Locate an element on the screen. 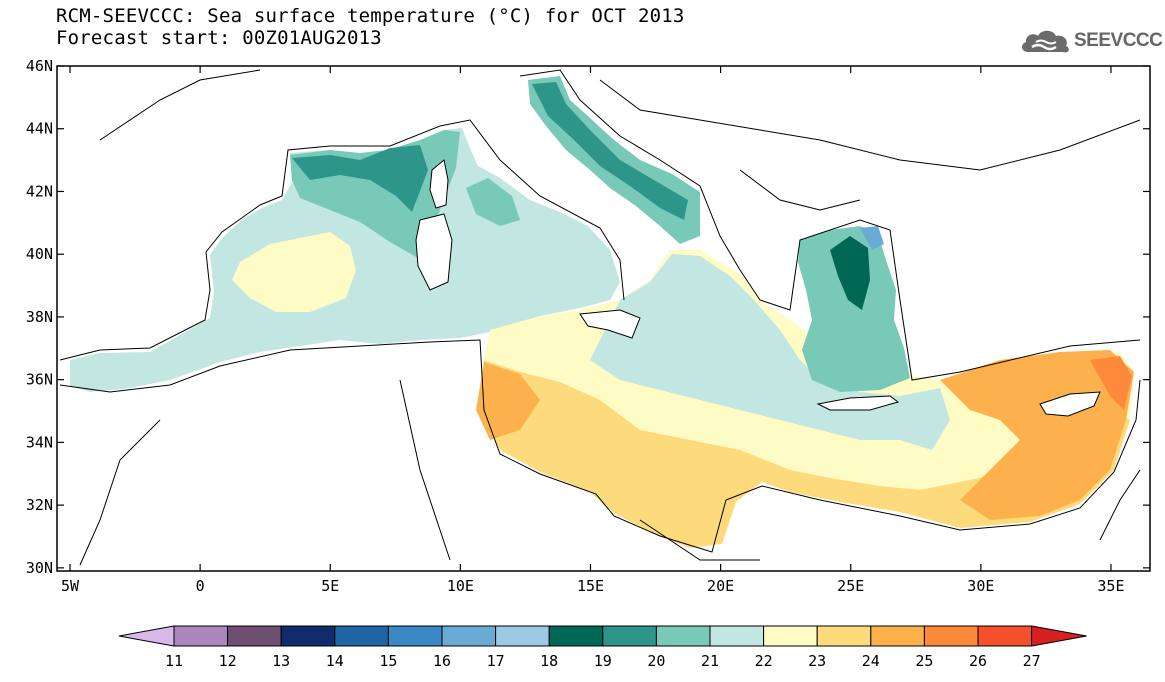 Image resolution: width=1165 pixels, height=682 pixels. colorbar-label: 19 is located at coordinates (603, 661).